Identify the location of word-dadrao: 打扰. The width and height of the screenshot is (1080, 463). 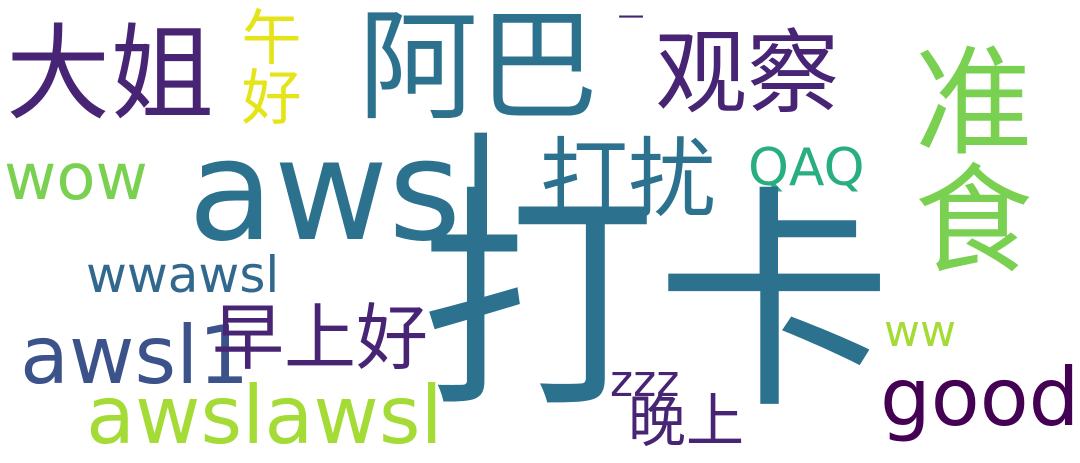
(628, 179).